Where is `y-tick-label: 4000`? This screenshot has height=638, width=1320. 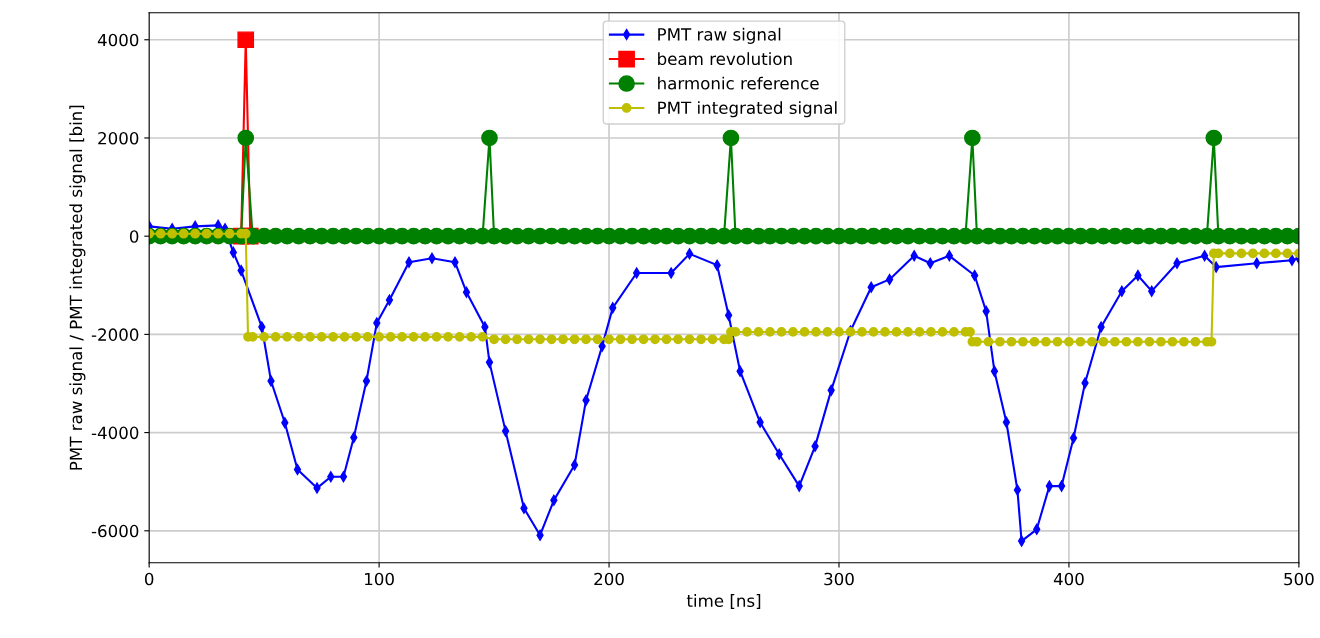
y-tick-label: 4000 is located at coordinates (118, 40).